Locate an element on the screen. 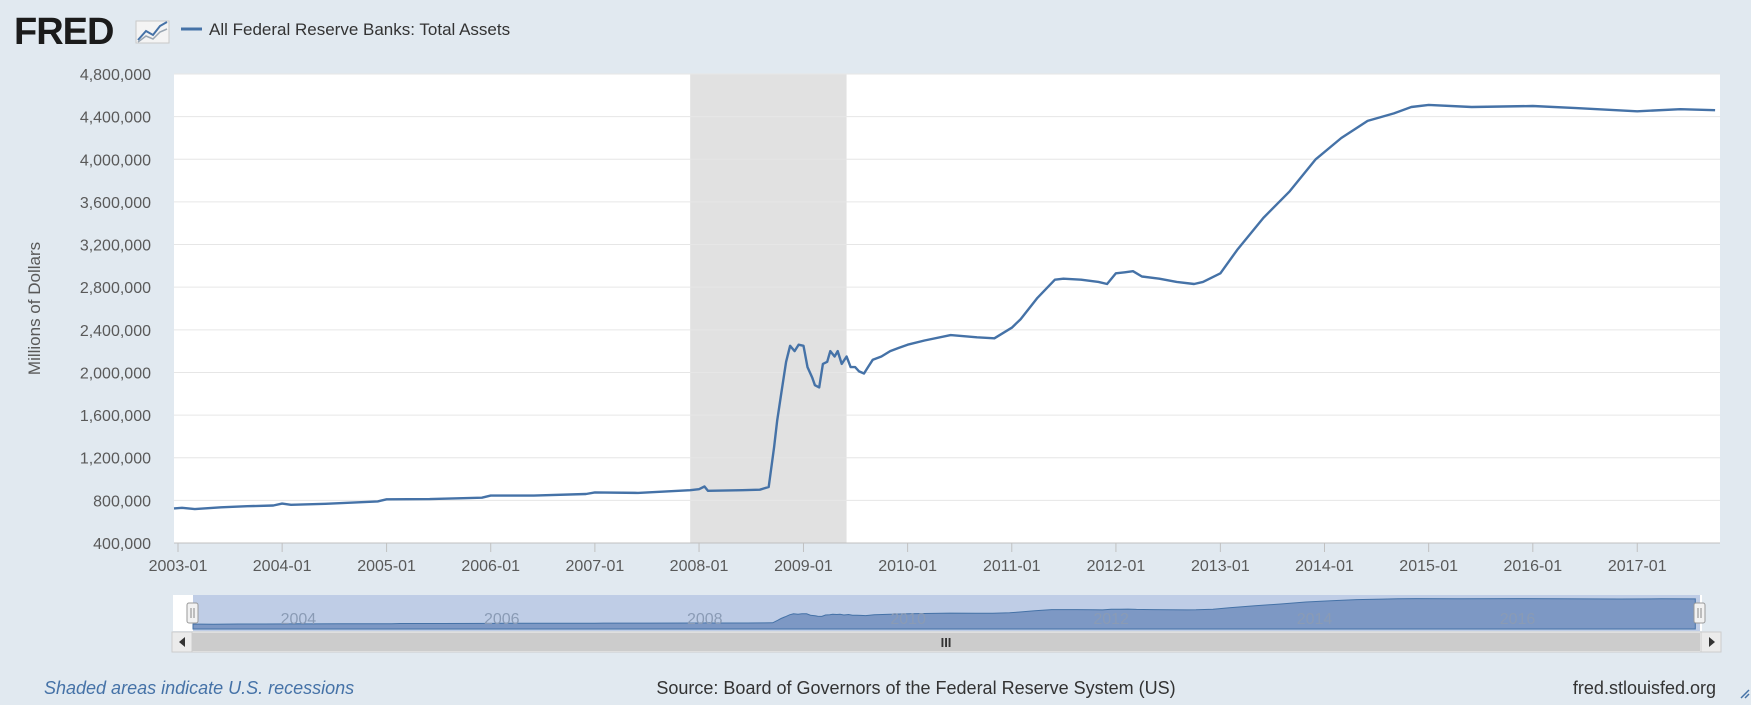 This screenshot has height=705, width=1751. range-navigator: 2004 2006 2008 2010 2012 2014 2016 is located at coordinates (939, 613).